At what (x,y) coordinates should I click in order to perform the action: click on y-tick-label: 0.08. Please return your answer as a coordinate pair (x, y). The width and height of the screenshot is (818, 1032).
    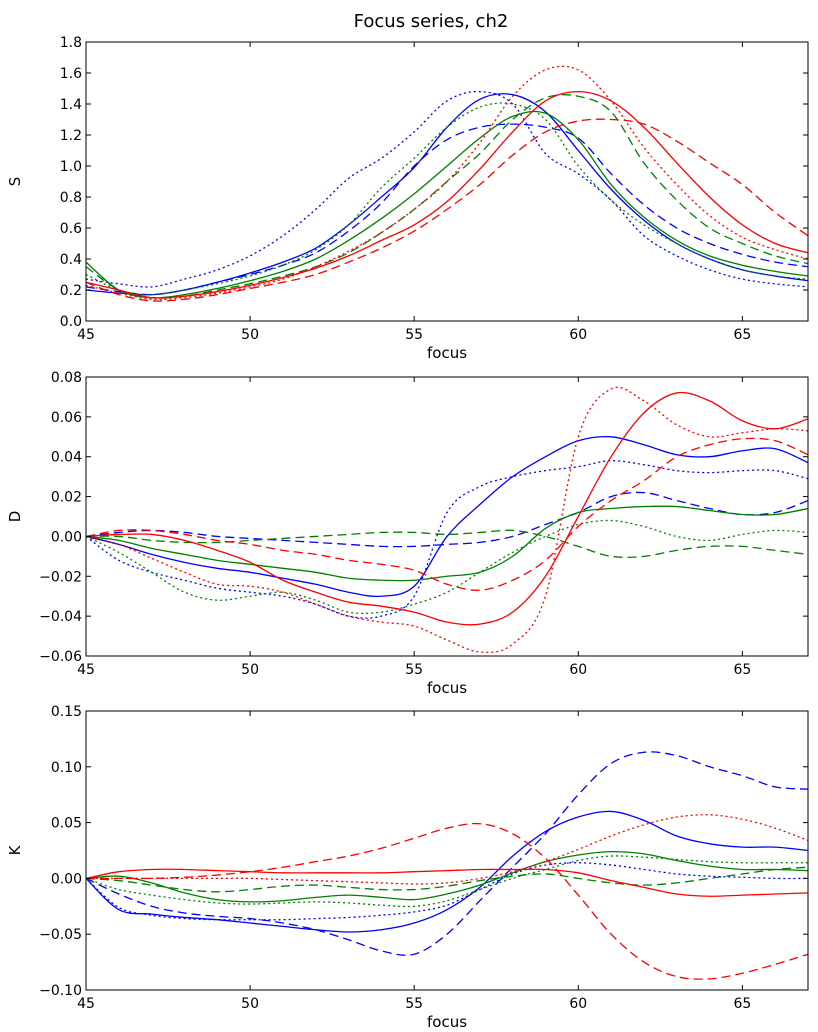
    Looking at the image, I should click on (66, 378).